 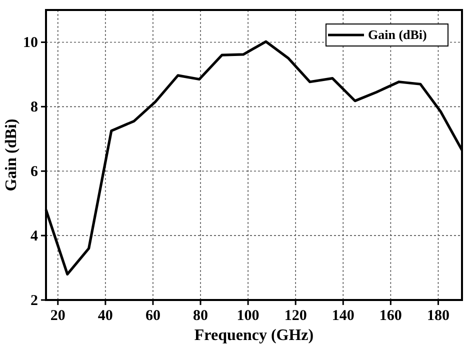 What do you see at coordinates (34, 301) in the screenshot?
I see `y-tick-label: 2` at bounding box center [34, 301].